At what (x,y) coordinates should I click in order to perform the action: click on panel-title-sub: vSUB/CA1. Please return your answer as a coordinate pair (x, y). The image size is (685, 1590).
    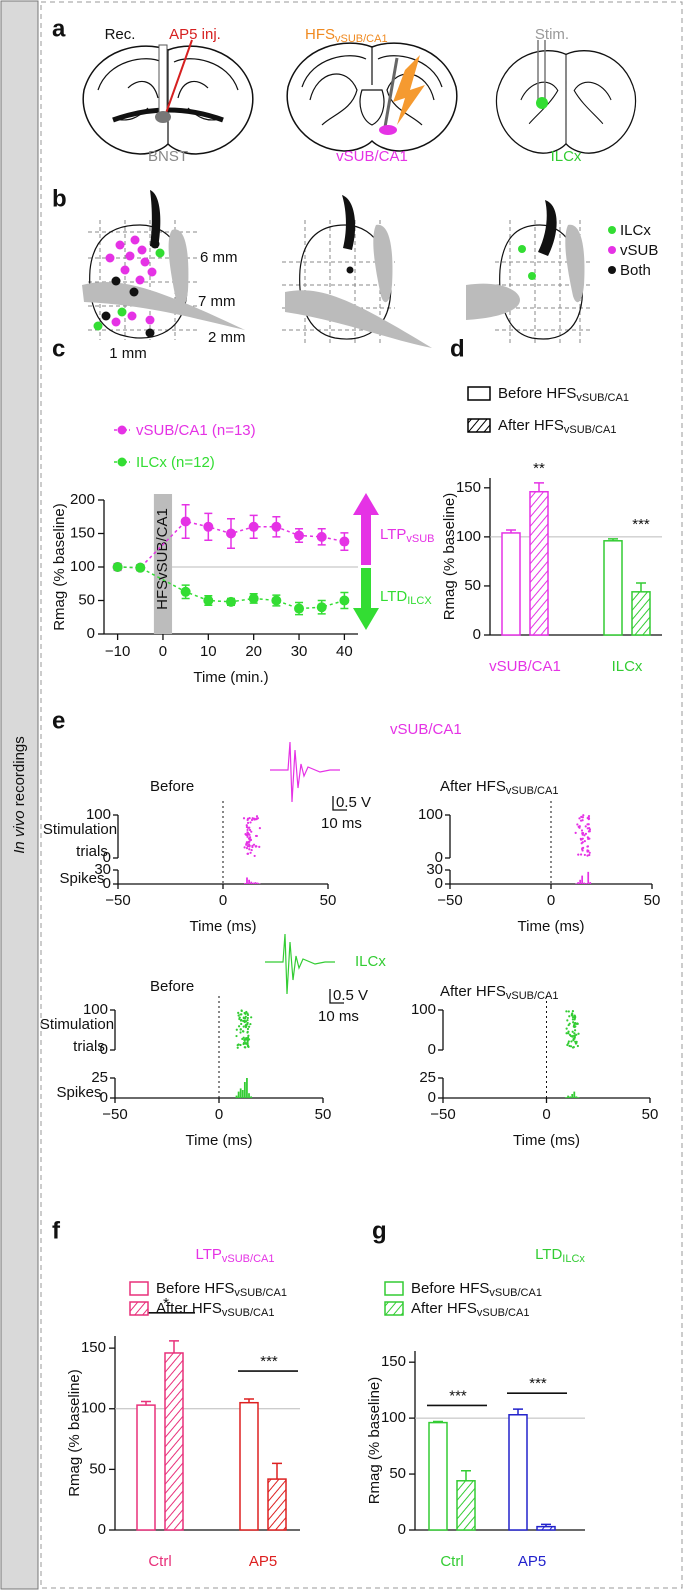
    Looking at the image, I should click on (532, 791).